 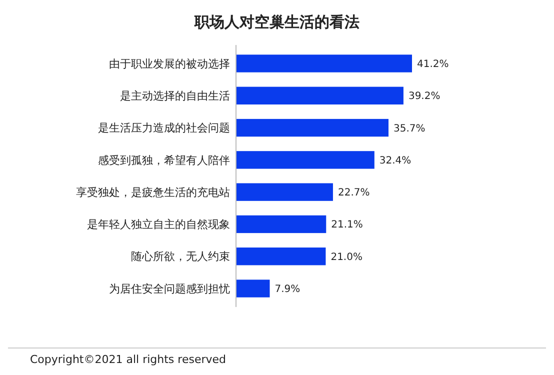 What do you see at coordinates (169, 289) in the screenshot?
I see `y-tick-label: 为居住安全问题感到担忧` at bounding box center [169, 289].